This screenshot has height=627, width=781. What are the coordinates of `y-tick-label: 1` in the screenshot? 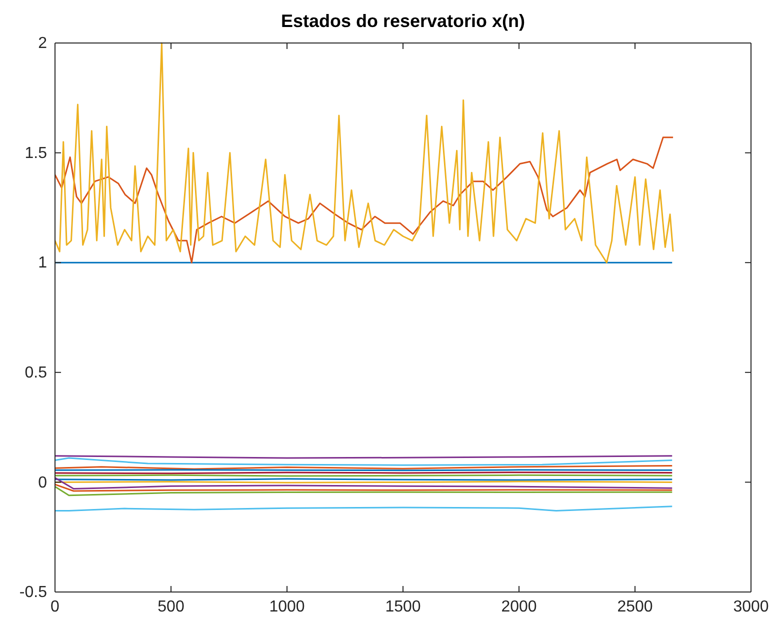 It's located at (43, 263).